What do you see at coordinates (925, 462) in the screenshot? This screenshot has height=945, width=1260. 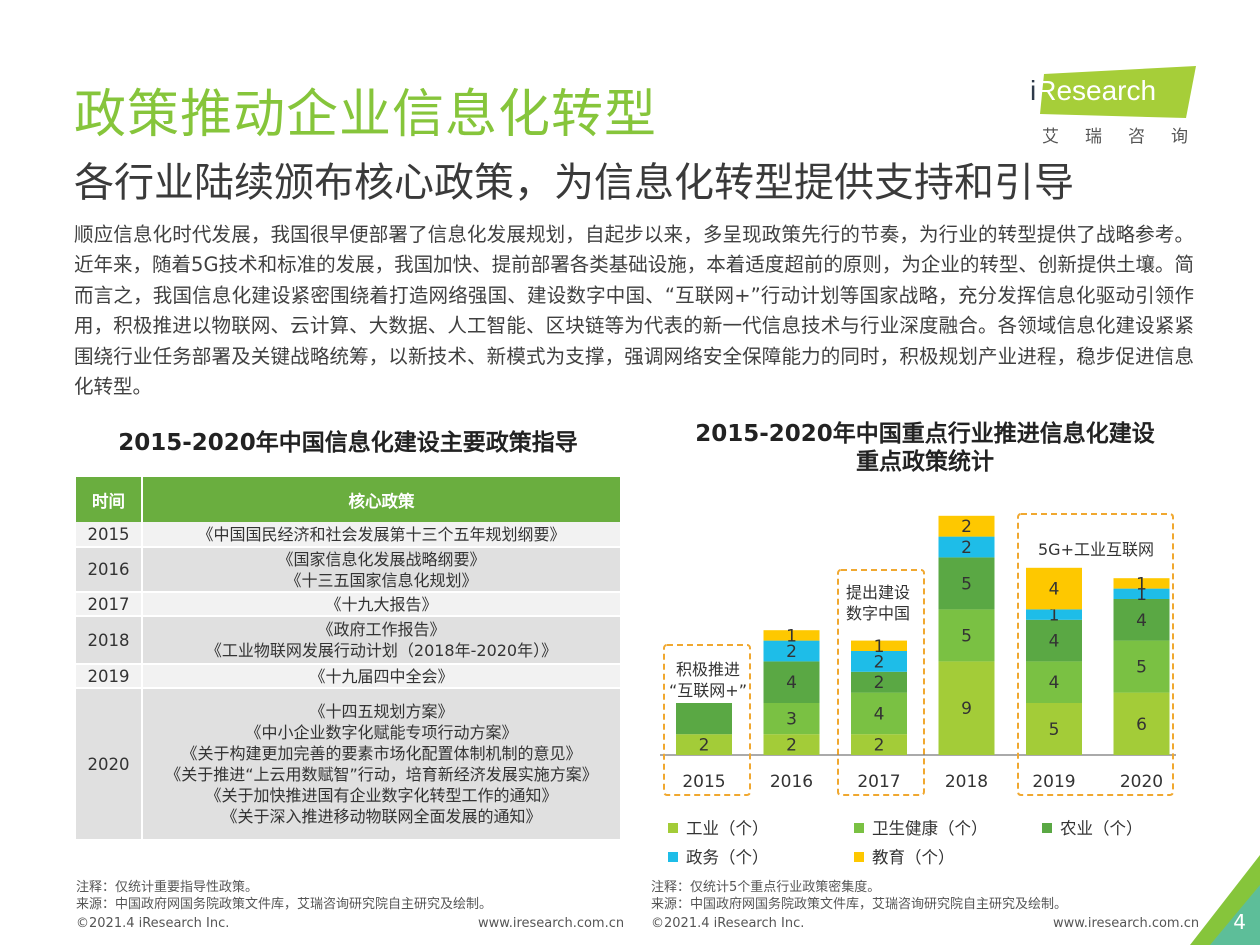 I see `chart-title-line-2: 重点政策统计` at bounding box center [925, 462].